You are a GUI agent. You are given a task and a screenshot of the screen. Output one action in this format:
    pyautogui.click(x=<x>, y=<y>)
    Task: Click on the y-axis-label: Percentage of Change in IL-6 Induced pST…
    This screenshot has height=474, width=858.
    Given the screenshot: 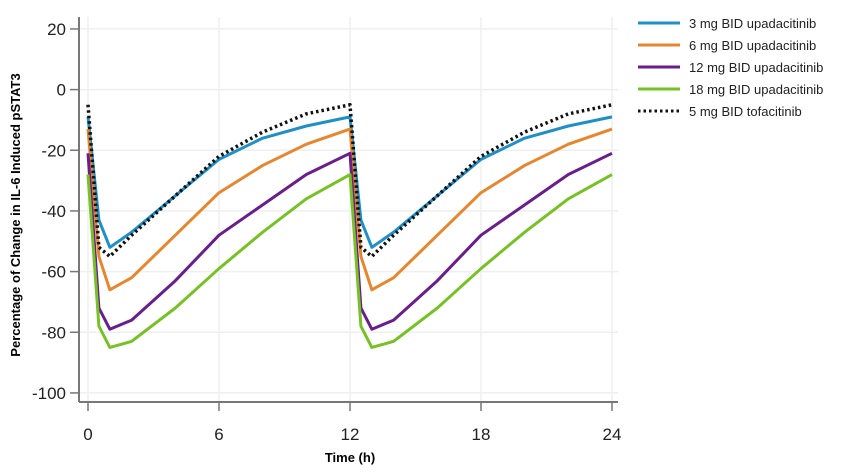 What is the action you would take?
    pyautogui.click(x=15, y=214)
    